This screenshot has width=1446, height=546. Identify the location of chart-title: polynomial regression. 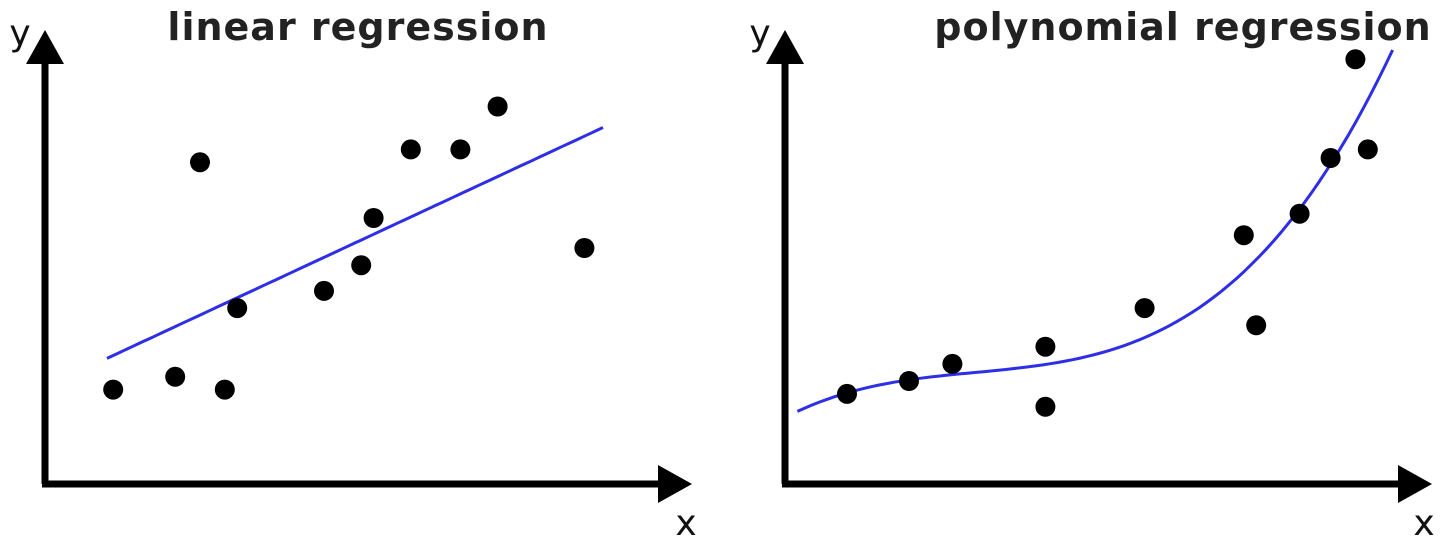
(1182, 27).